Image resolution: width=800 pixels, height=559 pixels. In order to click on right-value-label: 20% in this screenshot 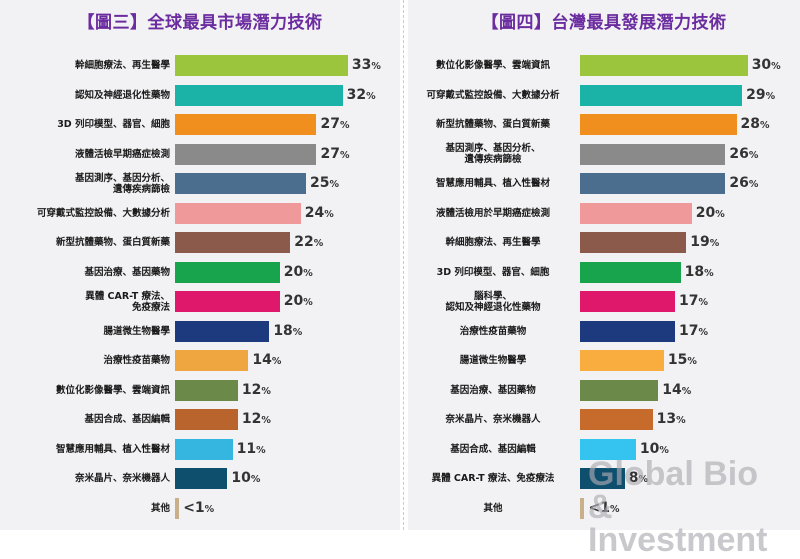, I will do `click(710, 213)`.